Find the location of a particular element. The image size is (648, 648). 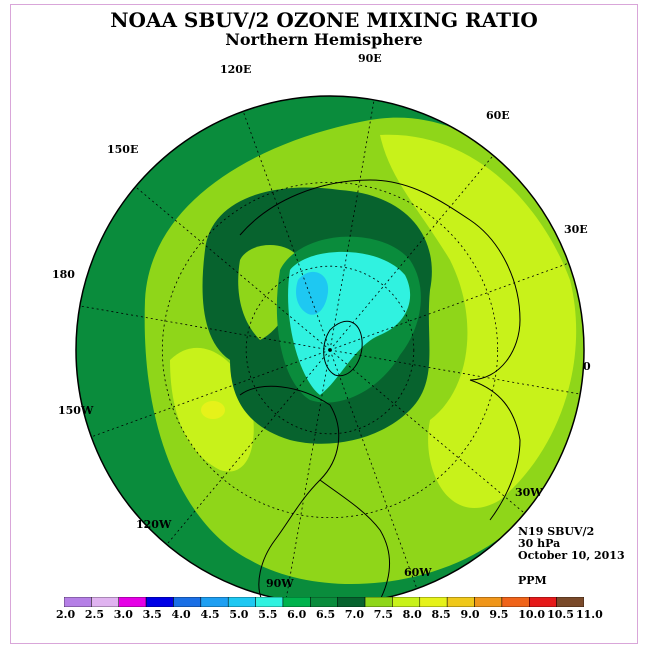

colorbar-tick-label: 8.5 is located at coordinates (441, 614).